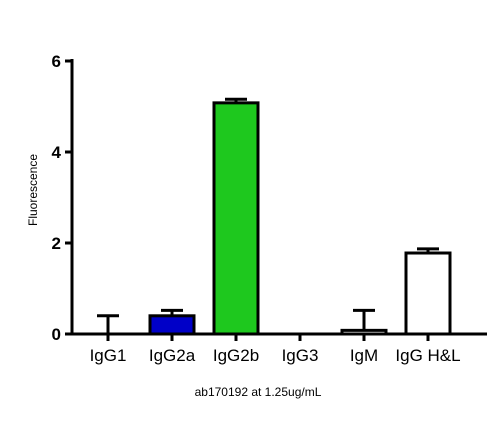 This screenshot has height=421, width=500. What do you see at coordinates (56, 334) in the screenshot?
I see `y-tick-label: 0` at bounding box center [56, 334].